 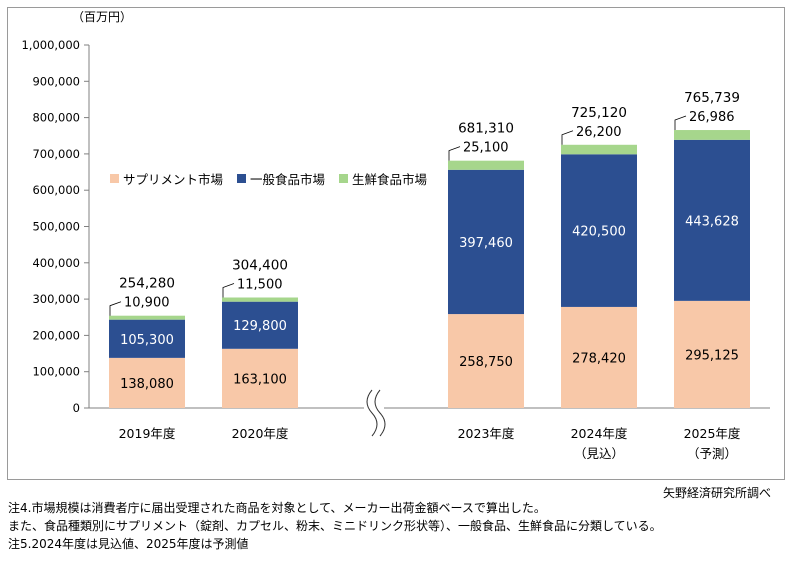 What do you see at coordinates (599, 132) in the screenshot?
I see `fresh-food-value-label: 26,200` at bounding box center [599, 132].